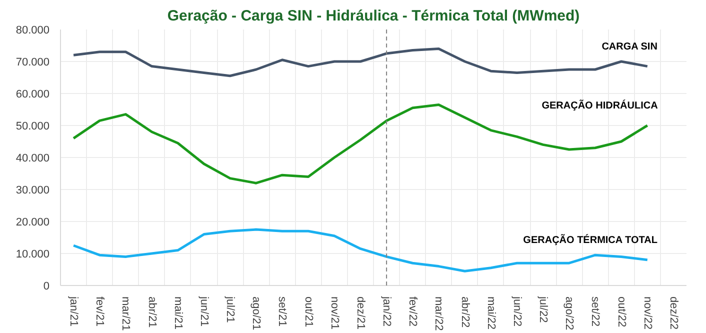 This screenshot has width=706, height=333. I want to click on y-tick-label: 50.000, so click(33, 126).